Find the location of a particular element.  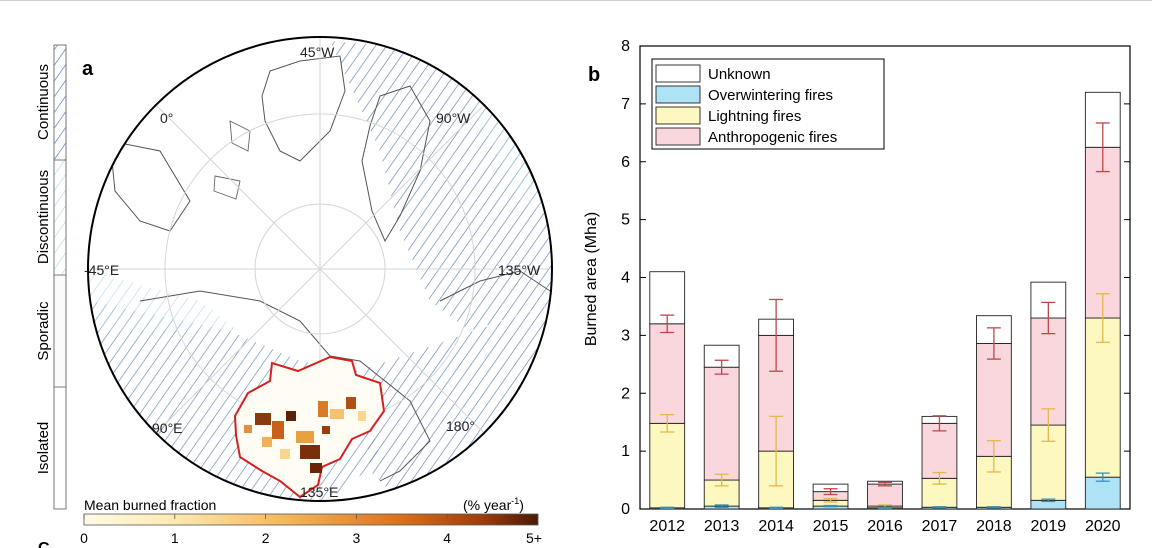

legend-entry-anthropogenic-fires: Anthropogenic fires is located at coordinates (772, 137).